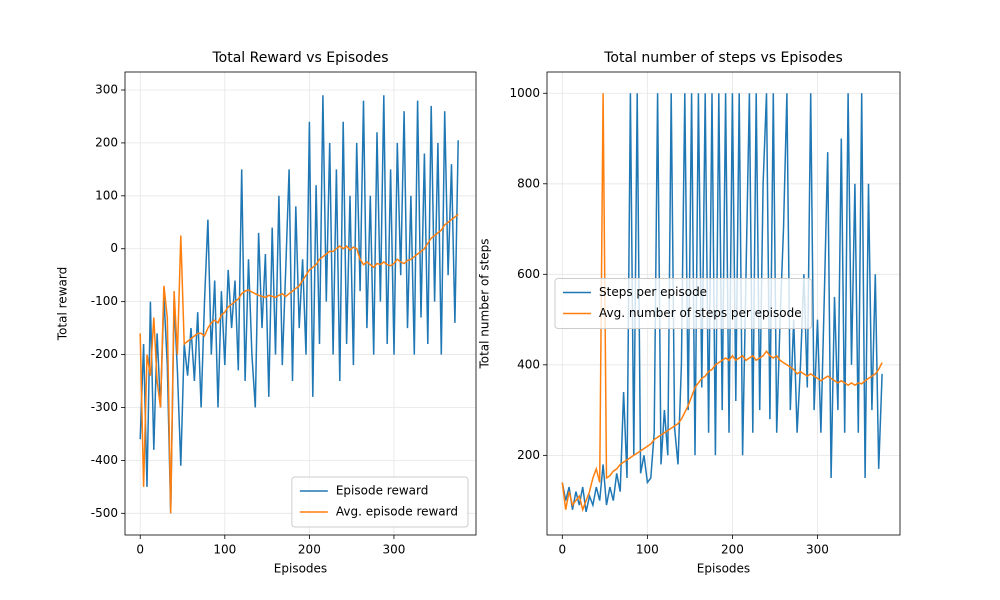  I want to click on y-tick-label: 1000, so click(524, 93).